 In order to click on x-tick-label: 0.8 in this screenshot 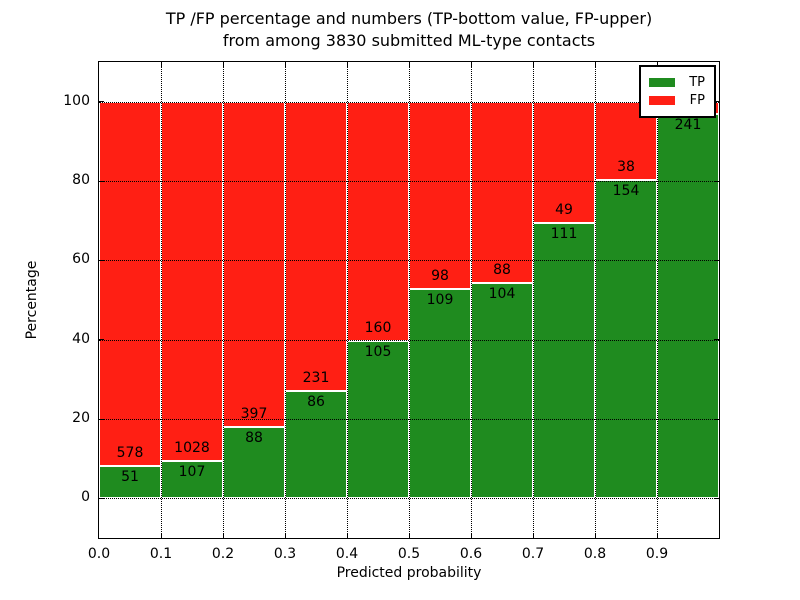, I will do `click(595, 554)`.